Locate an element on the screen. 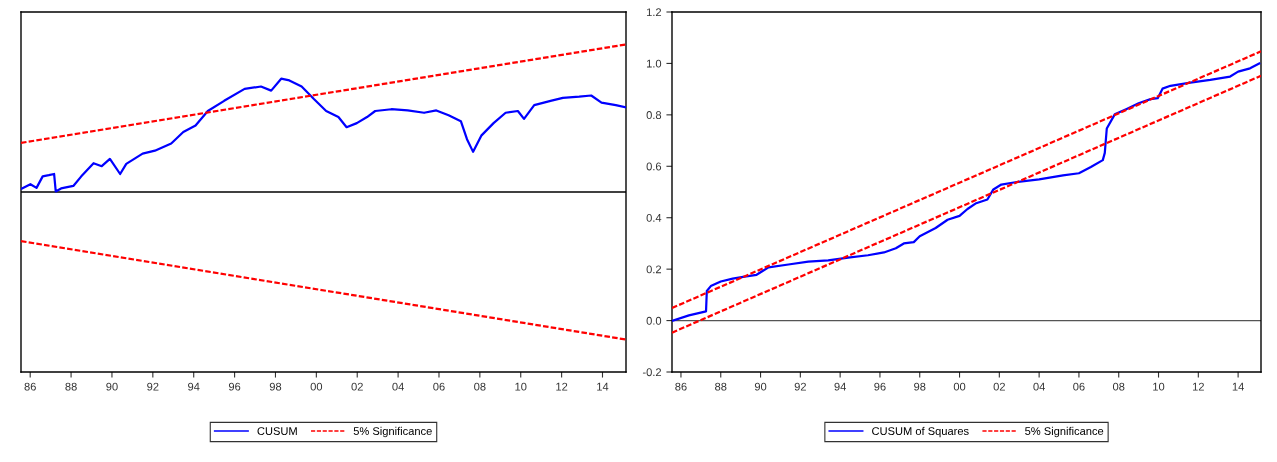  y-tick-label: -0.2 is located at coordinates (652, 372).